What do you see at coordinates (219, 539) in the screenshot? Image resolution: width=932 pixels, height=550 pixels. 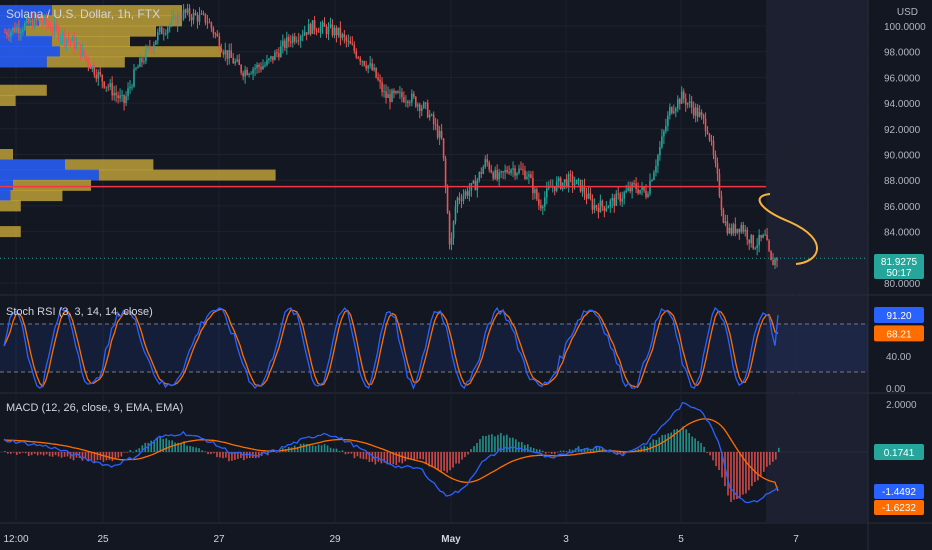 I see `time-tick-label: 27` at bounding box center [219, 539].